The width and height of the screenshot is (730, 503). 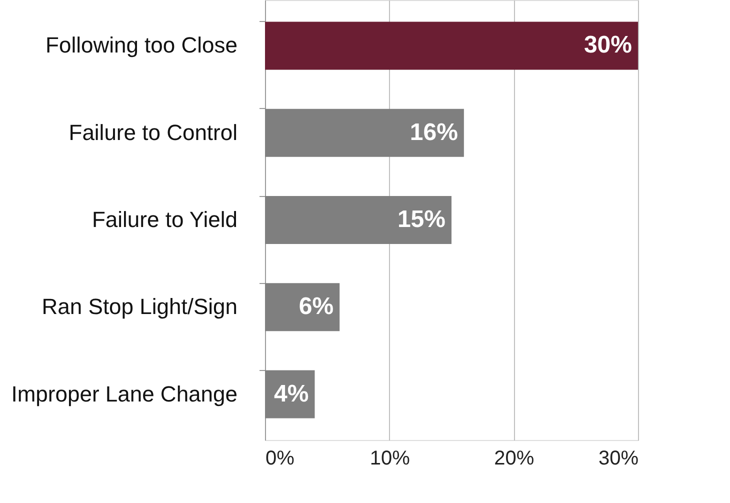 I want to click on y-tick-label: Following too Close, so click(x=142, y=45).